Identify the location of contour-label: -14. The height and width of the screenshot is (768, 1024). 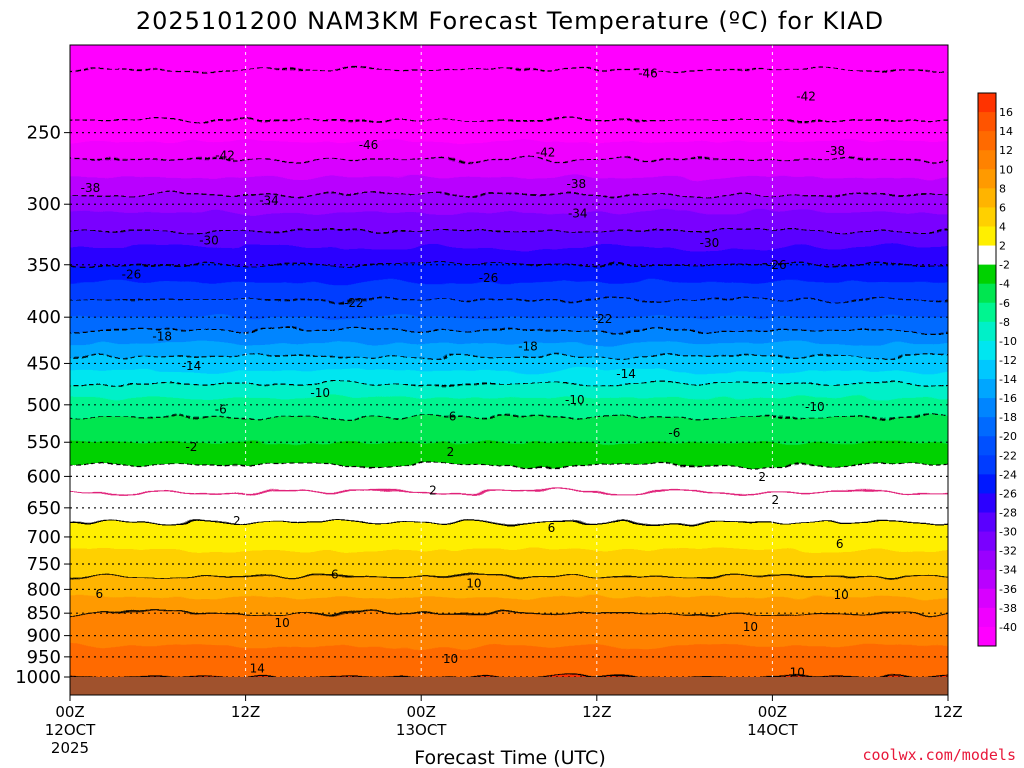
(192, 366).